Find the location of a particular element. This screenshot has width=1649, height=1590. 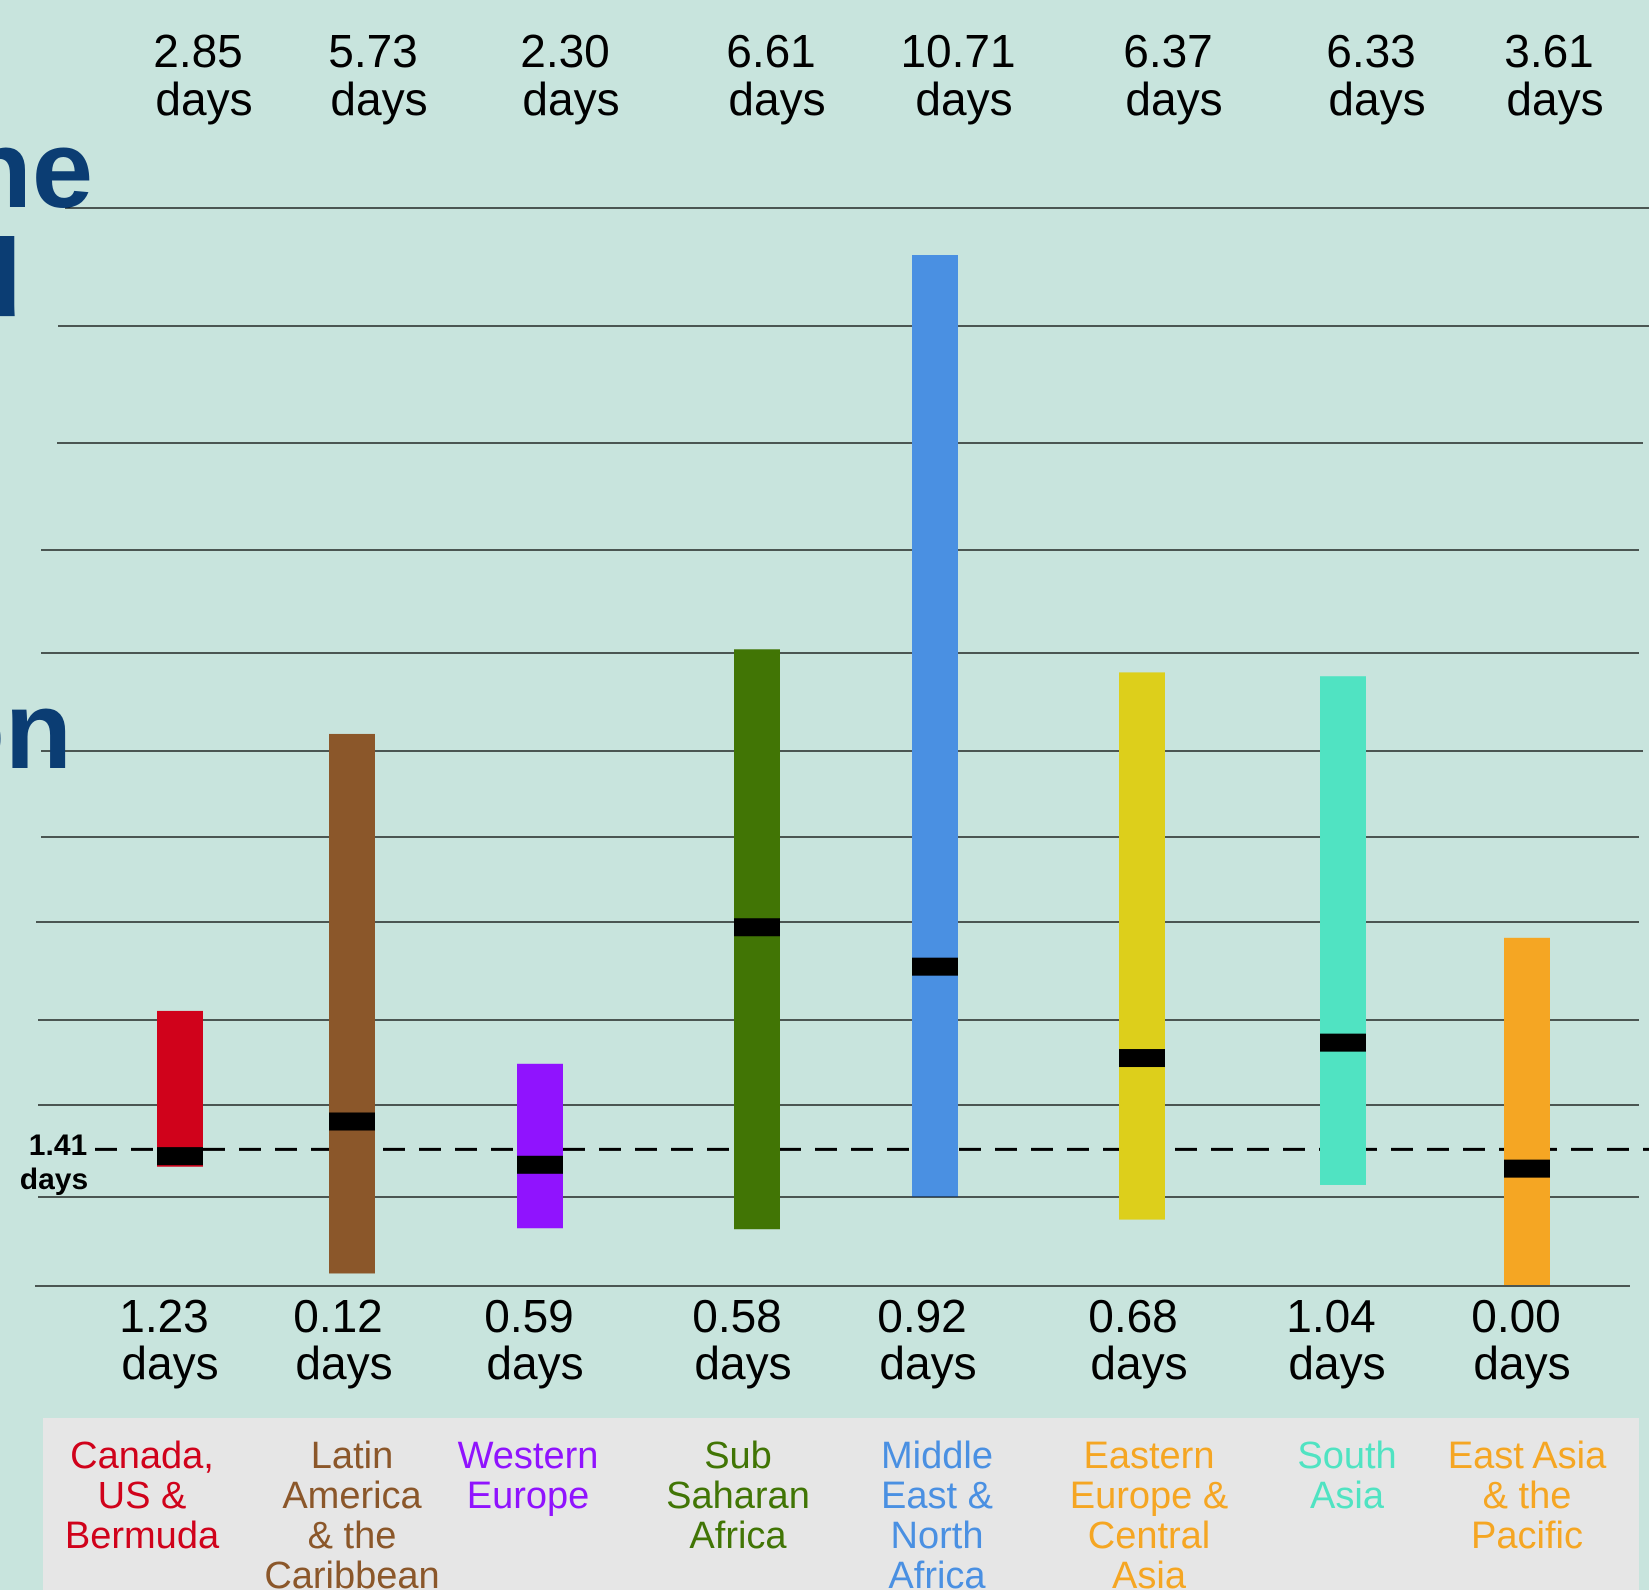

reference-line-group: 1.41 days is located at coordinates (834, 1162).